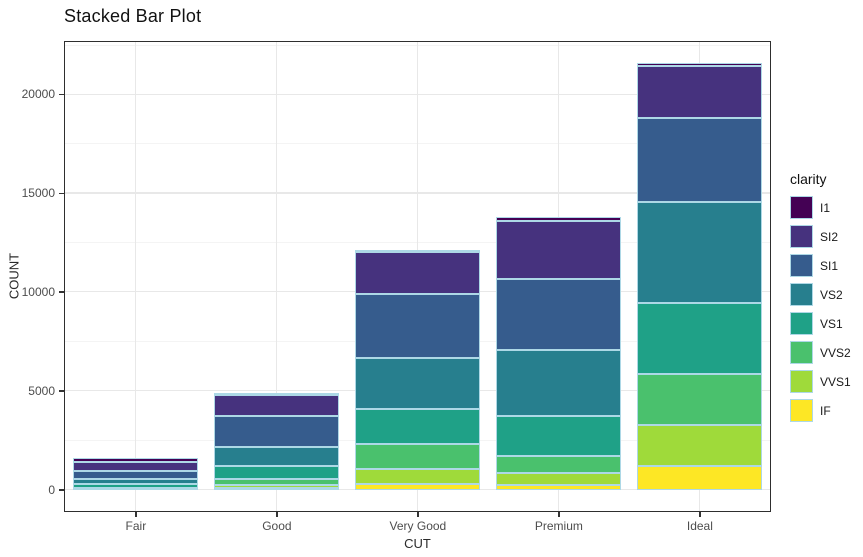 This screenshot has height=557, width=863. What do you see at coordinates (825, 207) in the screenshot?
I see `legend-label-I1: I1` at bounding box center [825, 207].